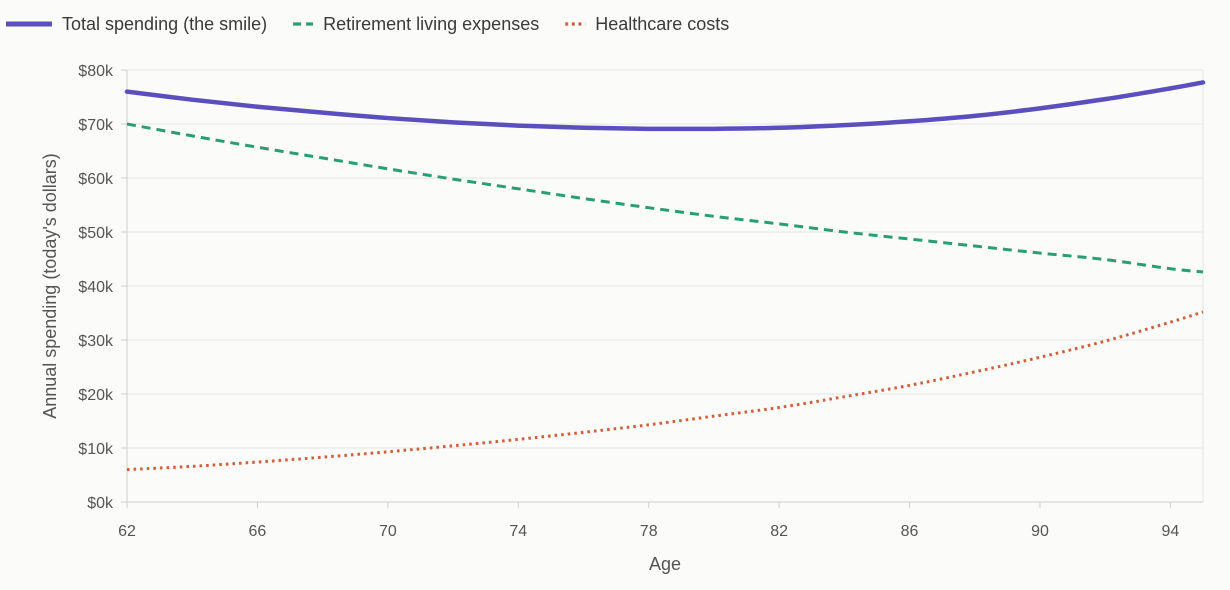 The width and height of the screenshot is (1230, 590). Describe the element at coordinates (96, 71) in the screenshot. I see `y-tick-label: $80k` at that location.